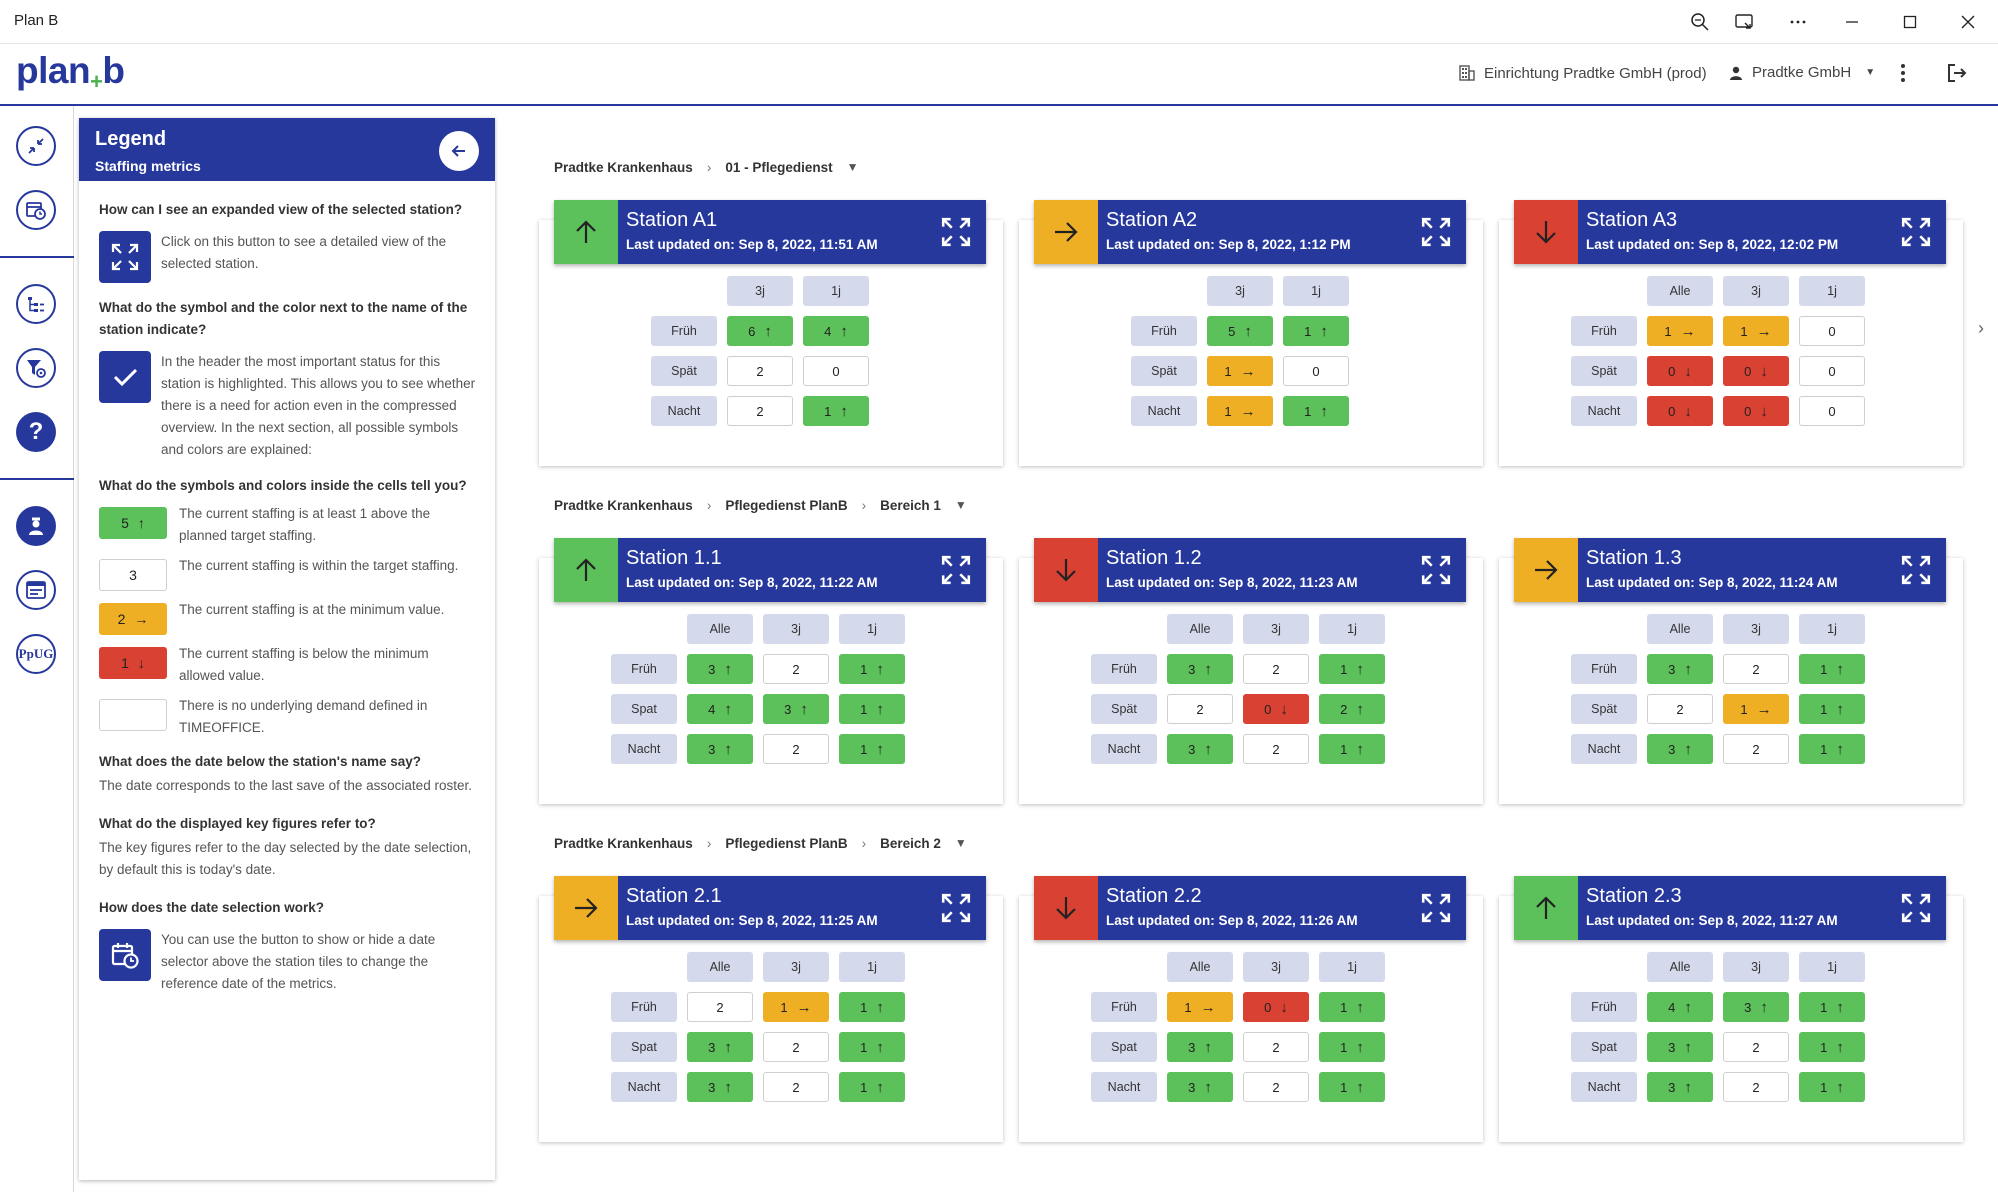  I want to click on maximize-icon, so click(1910, 22).